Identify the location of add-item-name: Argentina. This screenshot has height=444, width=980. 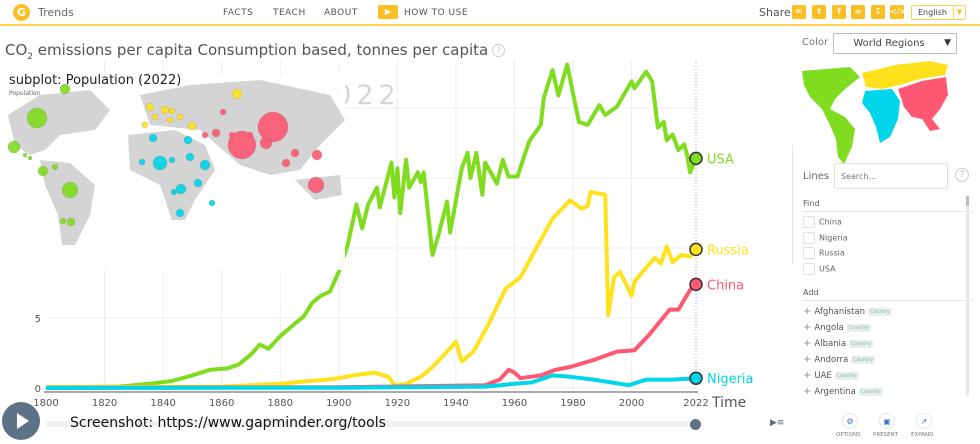
(835, 392).